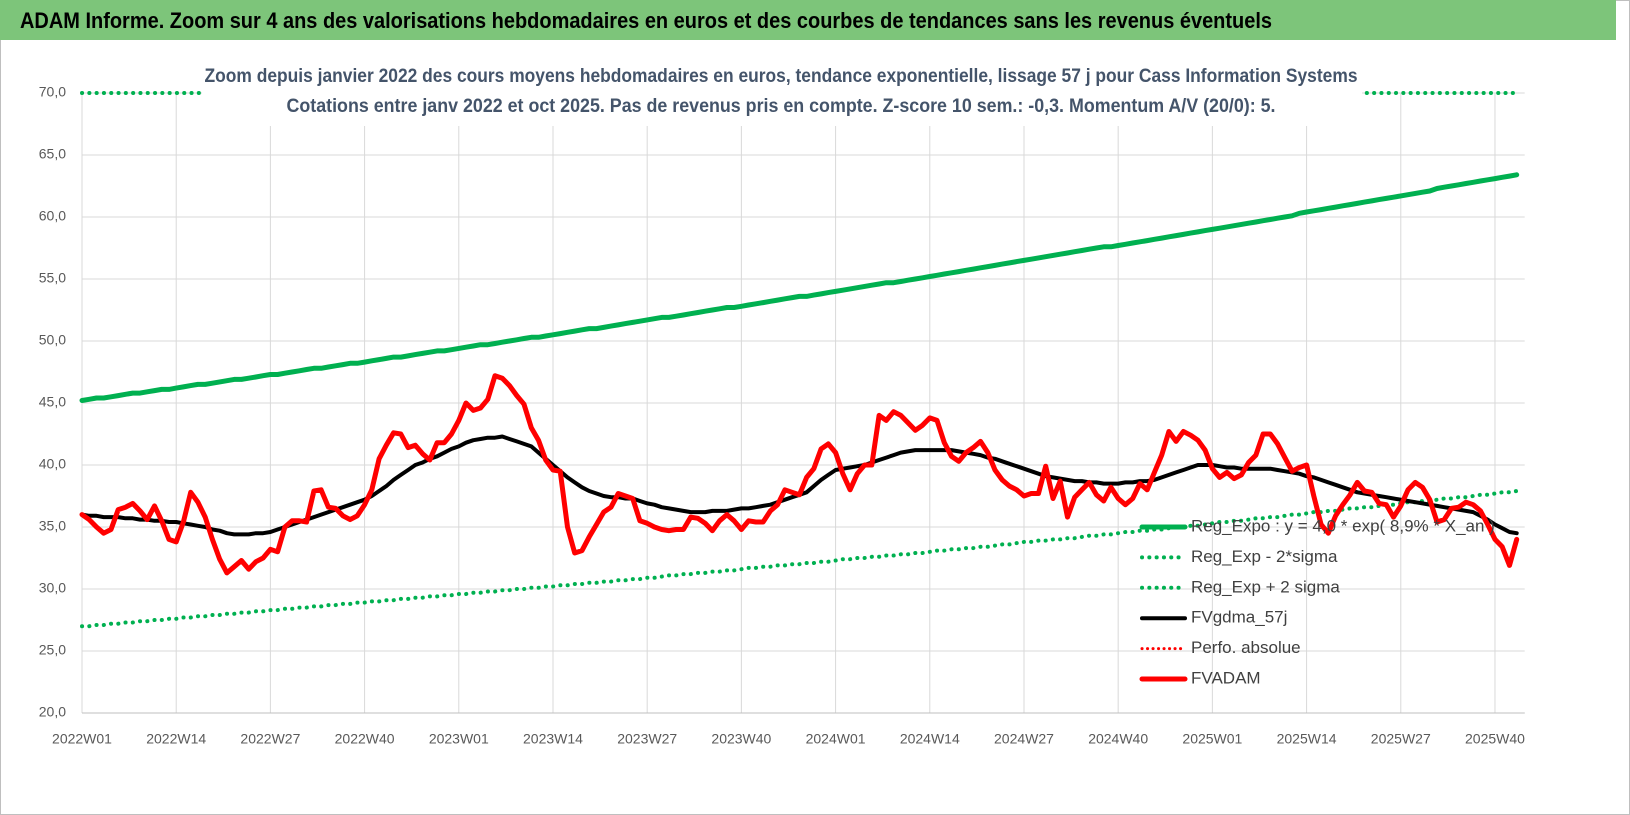  What do you see at coordinates (1226, 677) in the screenshot?
I see `legend-label: FVADAM` at bounding box center [1226, 677].